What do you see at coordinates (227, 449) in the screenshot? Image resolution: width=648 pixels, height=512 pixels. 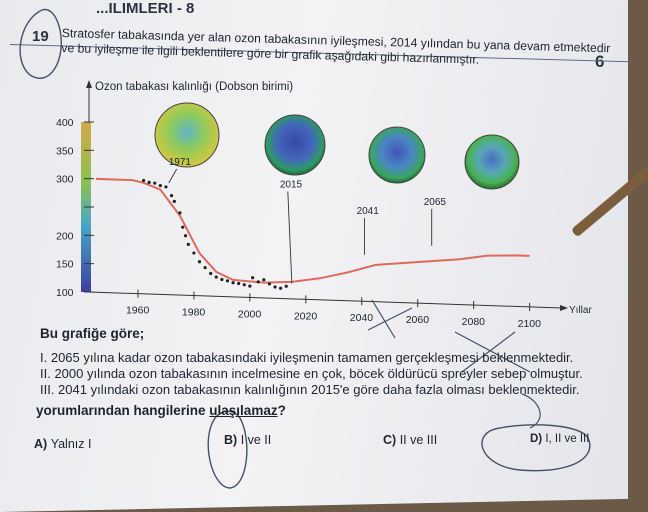 I see `pen-circle-option-b` at bounding box center [227, 449].